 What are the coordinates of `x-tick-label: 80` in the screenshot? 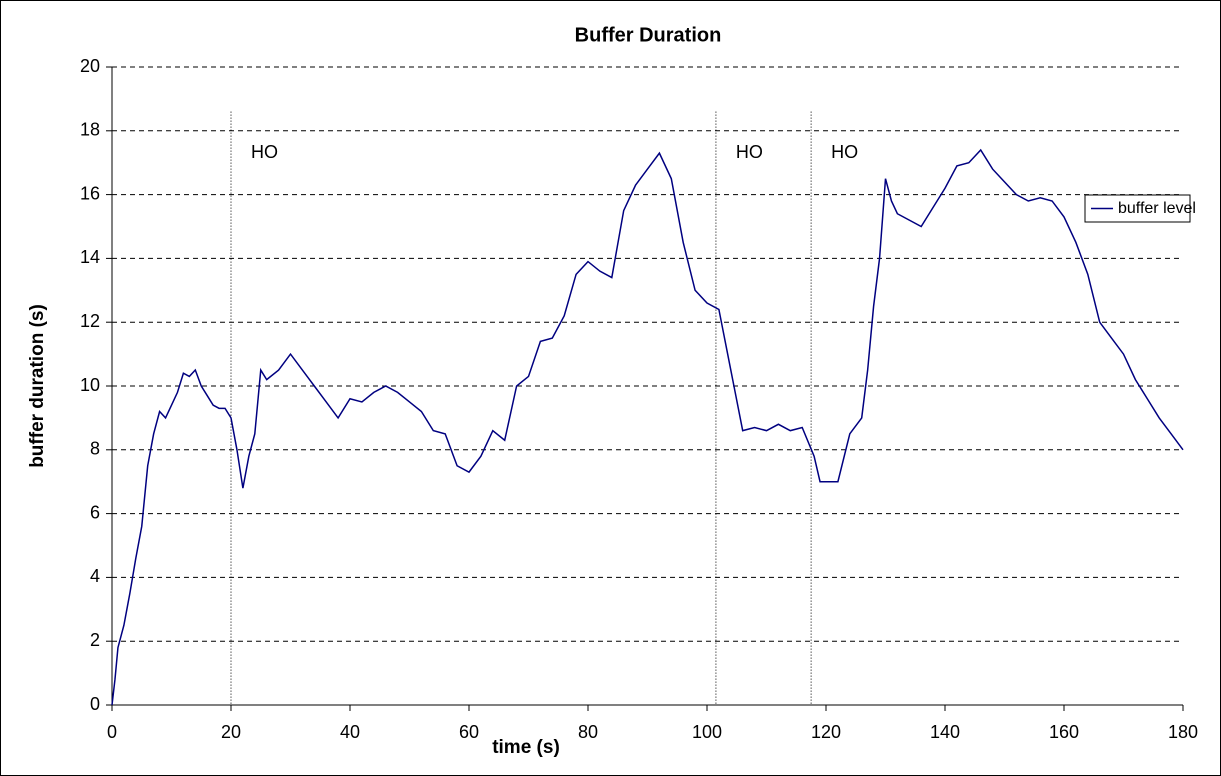 It's located at (588, 732).